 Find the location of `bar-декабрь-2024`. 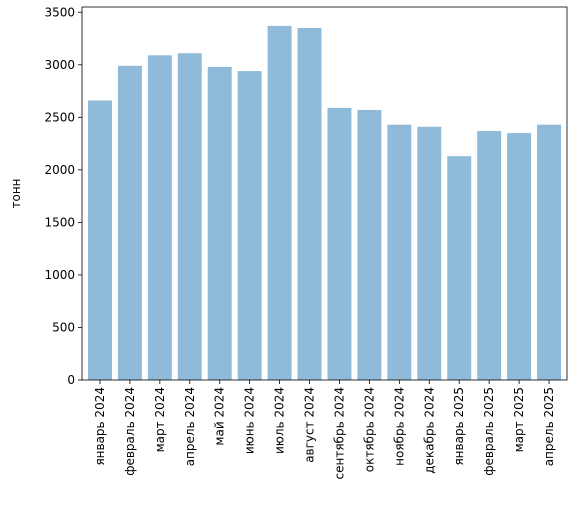

bar-декабрь-2024 is located at coordinates (429, 253).